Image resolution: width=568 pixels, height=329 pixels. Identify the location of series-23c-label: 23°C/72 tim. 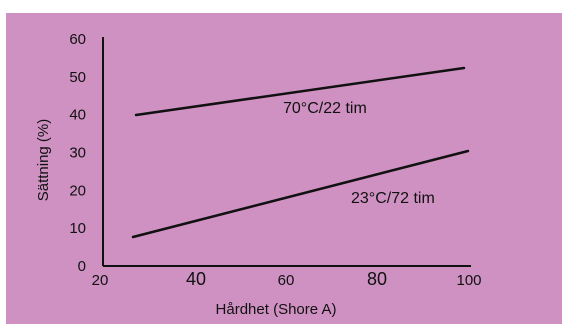
(393, 198).